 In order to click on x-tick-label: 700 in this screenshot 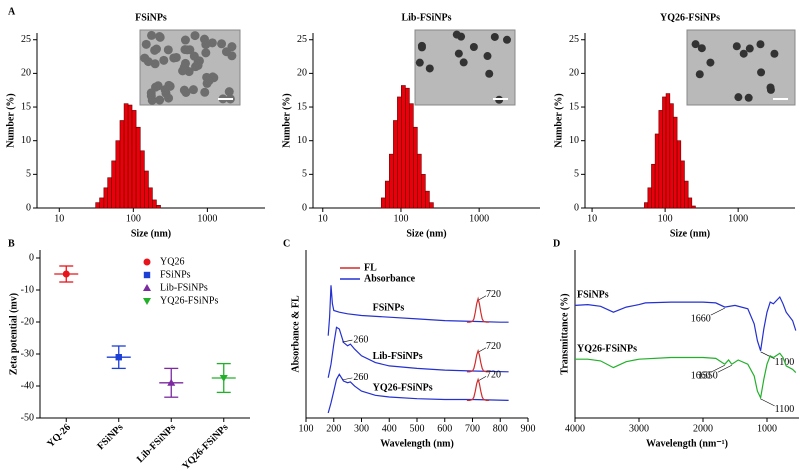, I will do `click(472, 428)`.